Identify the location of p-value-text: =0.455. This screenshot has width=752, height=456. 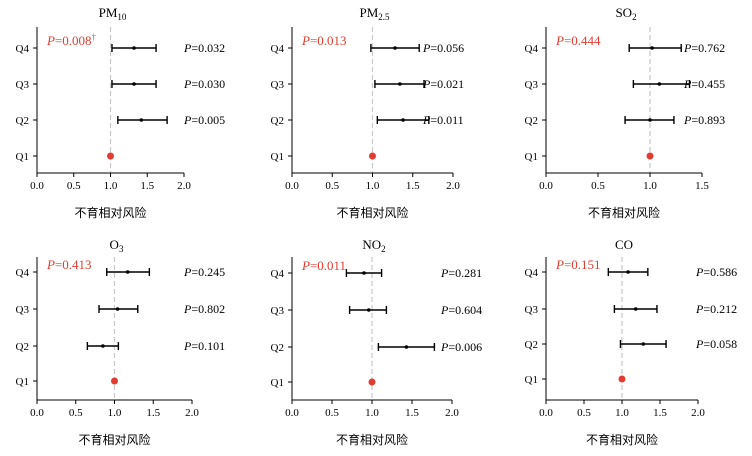
(708, 84).